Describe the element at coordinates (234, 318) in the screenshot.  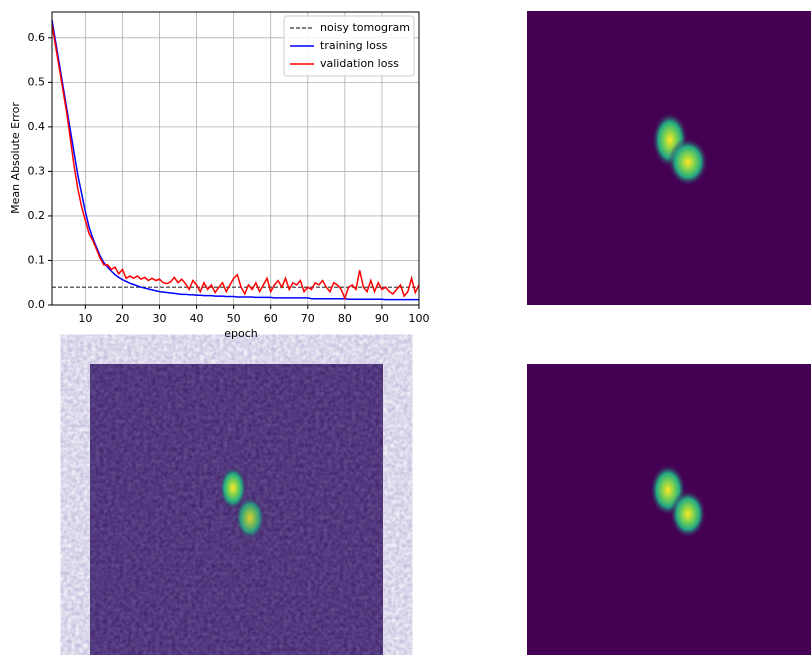
I see `x-tick-label: 50` at that location.